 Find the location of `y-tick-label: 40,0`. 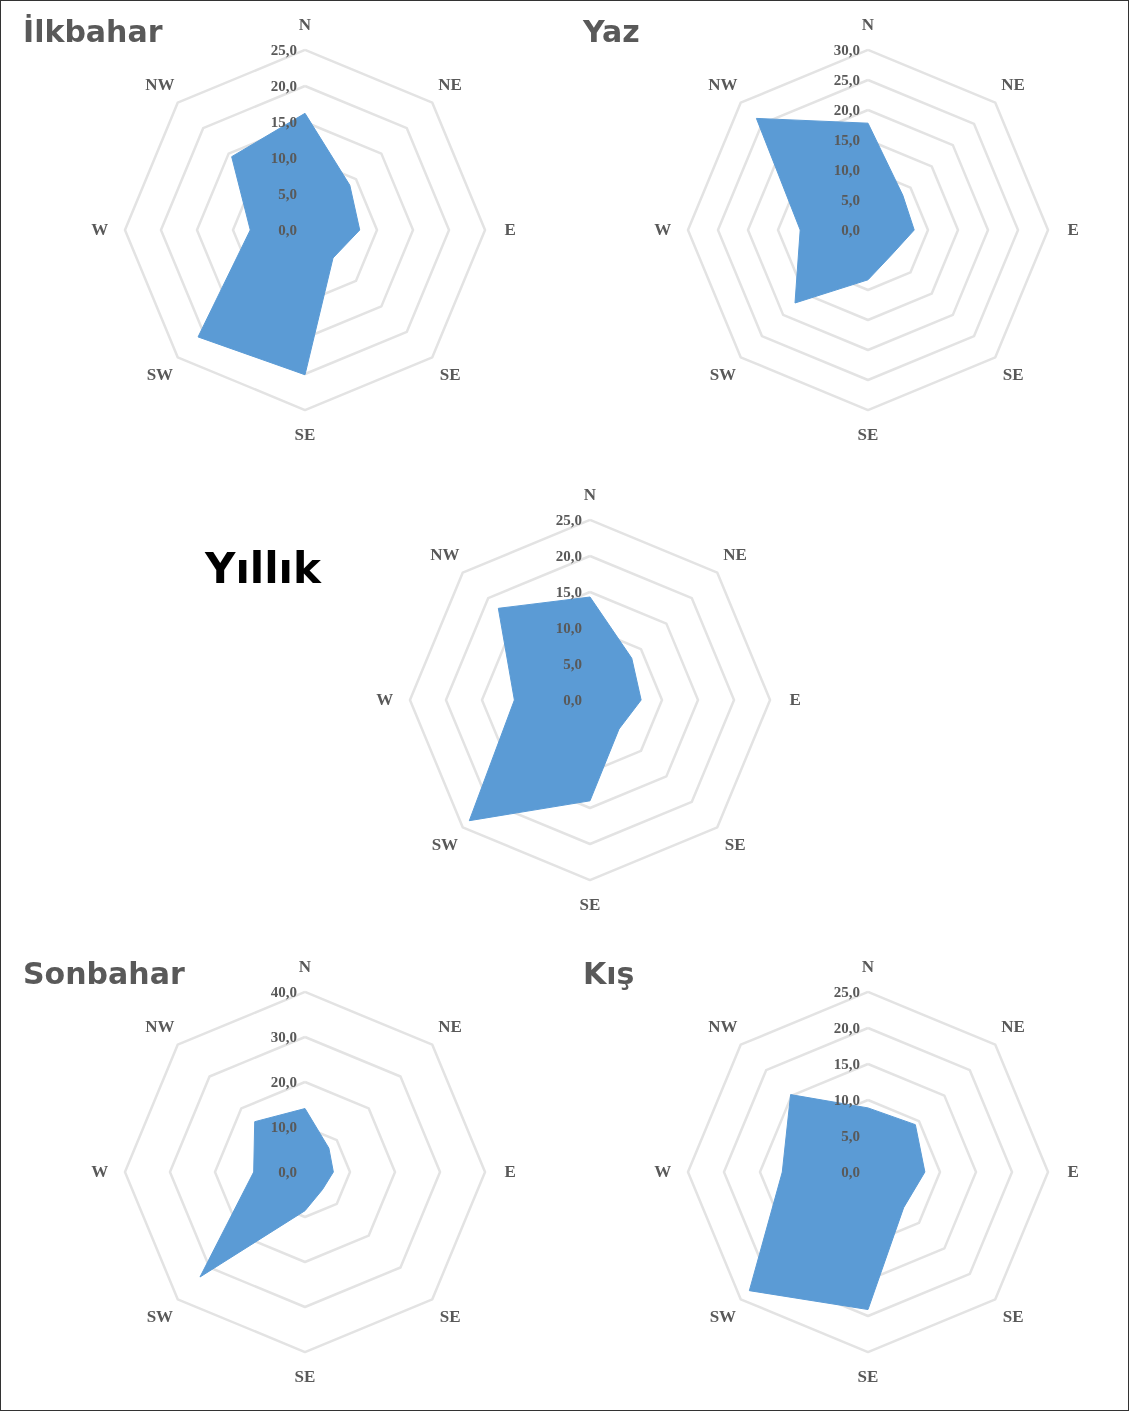

y-tick-label: 40,0 is located at coordinates (283, 991).